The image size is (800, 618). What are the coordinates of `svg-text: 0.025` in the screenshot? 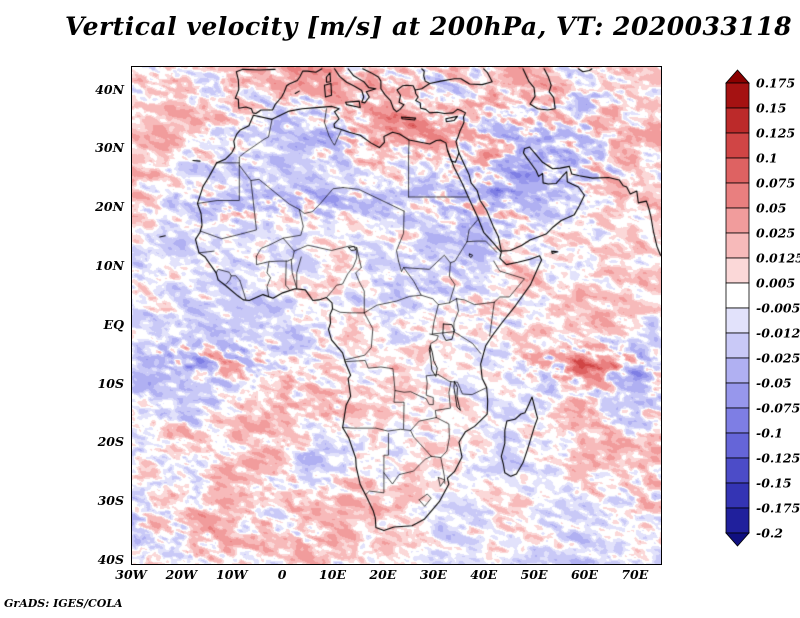 It's located at (775, 233).